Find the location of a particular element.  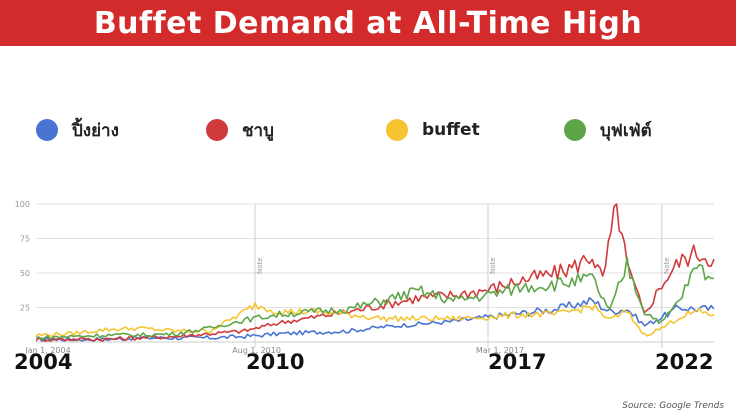

year-label: 2004 is located at coordinates (43, 362).